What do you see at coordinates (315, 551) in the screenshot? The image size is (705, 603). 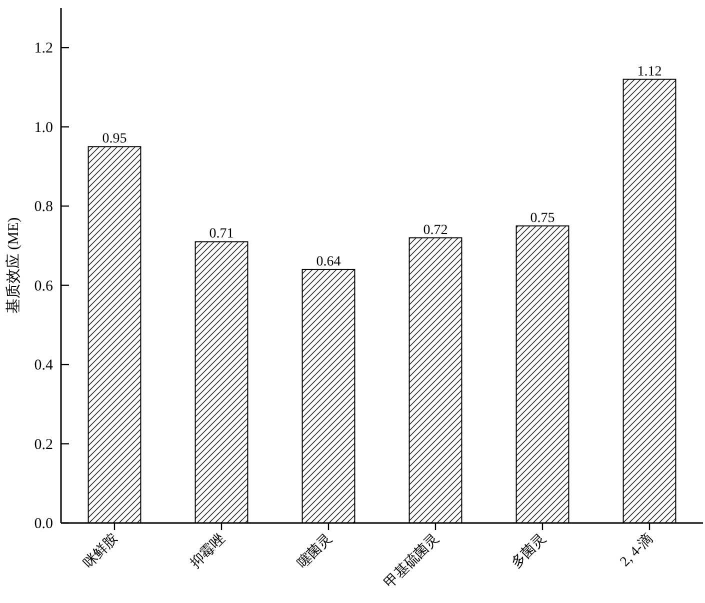 I see `x-tick-label: 噻菌灵` at bounding box center [315, 551].